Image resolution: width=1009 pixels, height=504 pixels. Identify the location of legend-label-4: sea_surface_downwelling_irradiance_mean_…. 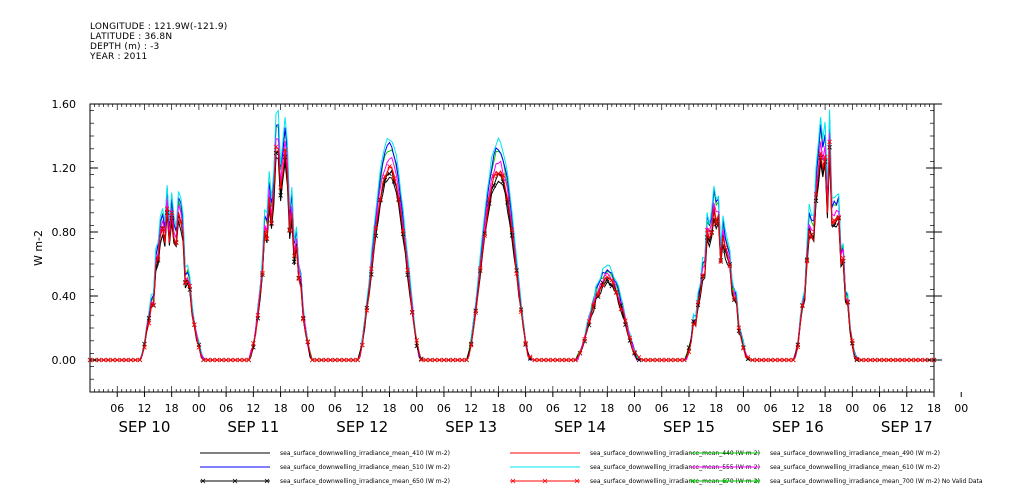
(675, 467).